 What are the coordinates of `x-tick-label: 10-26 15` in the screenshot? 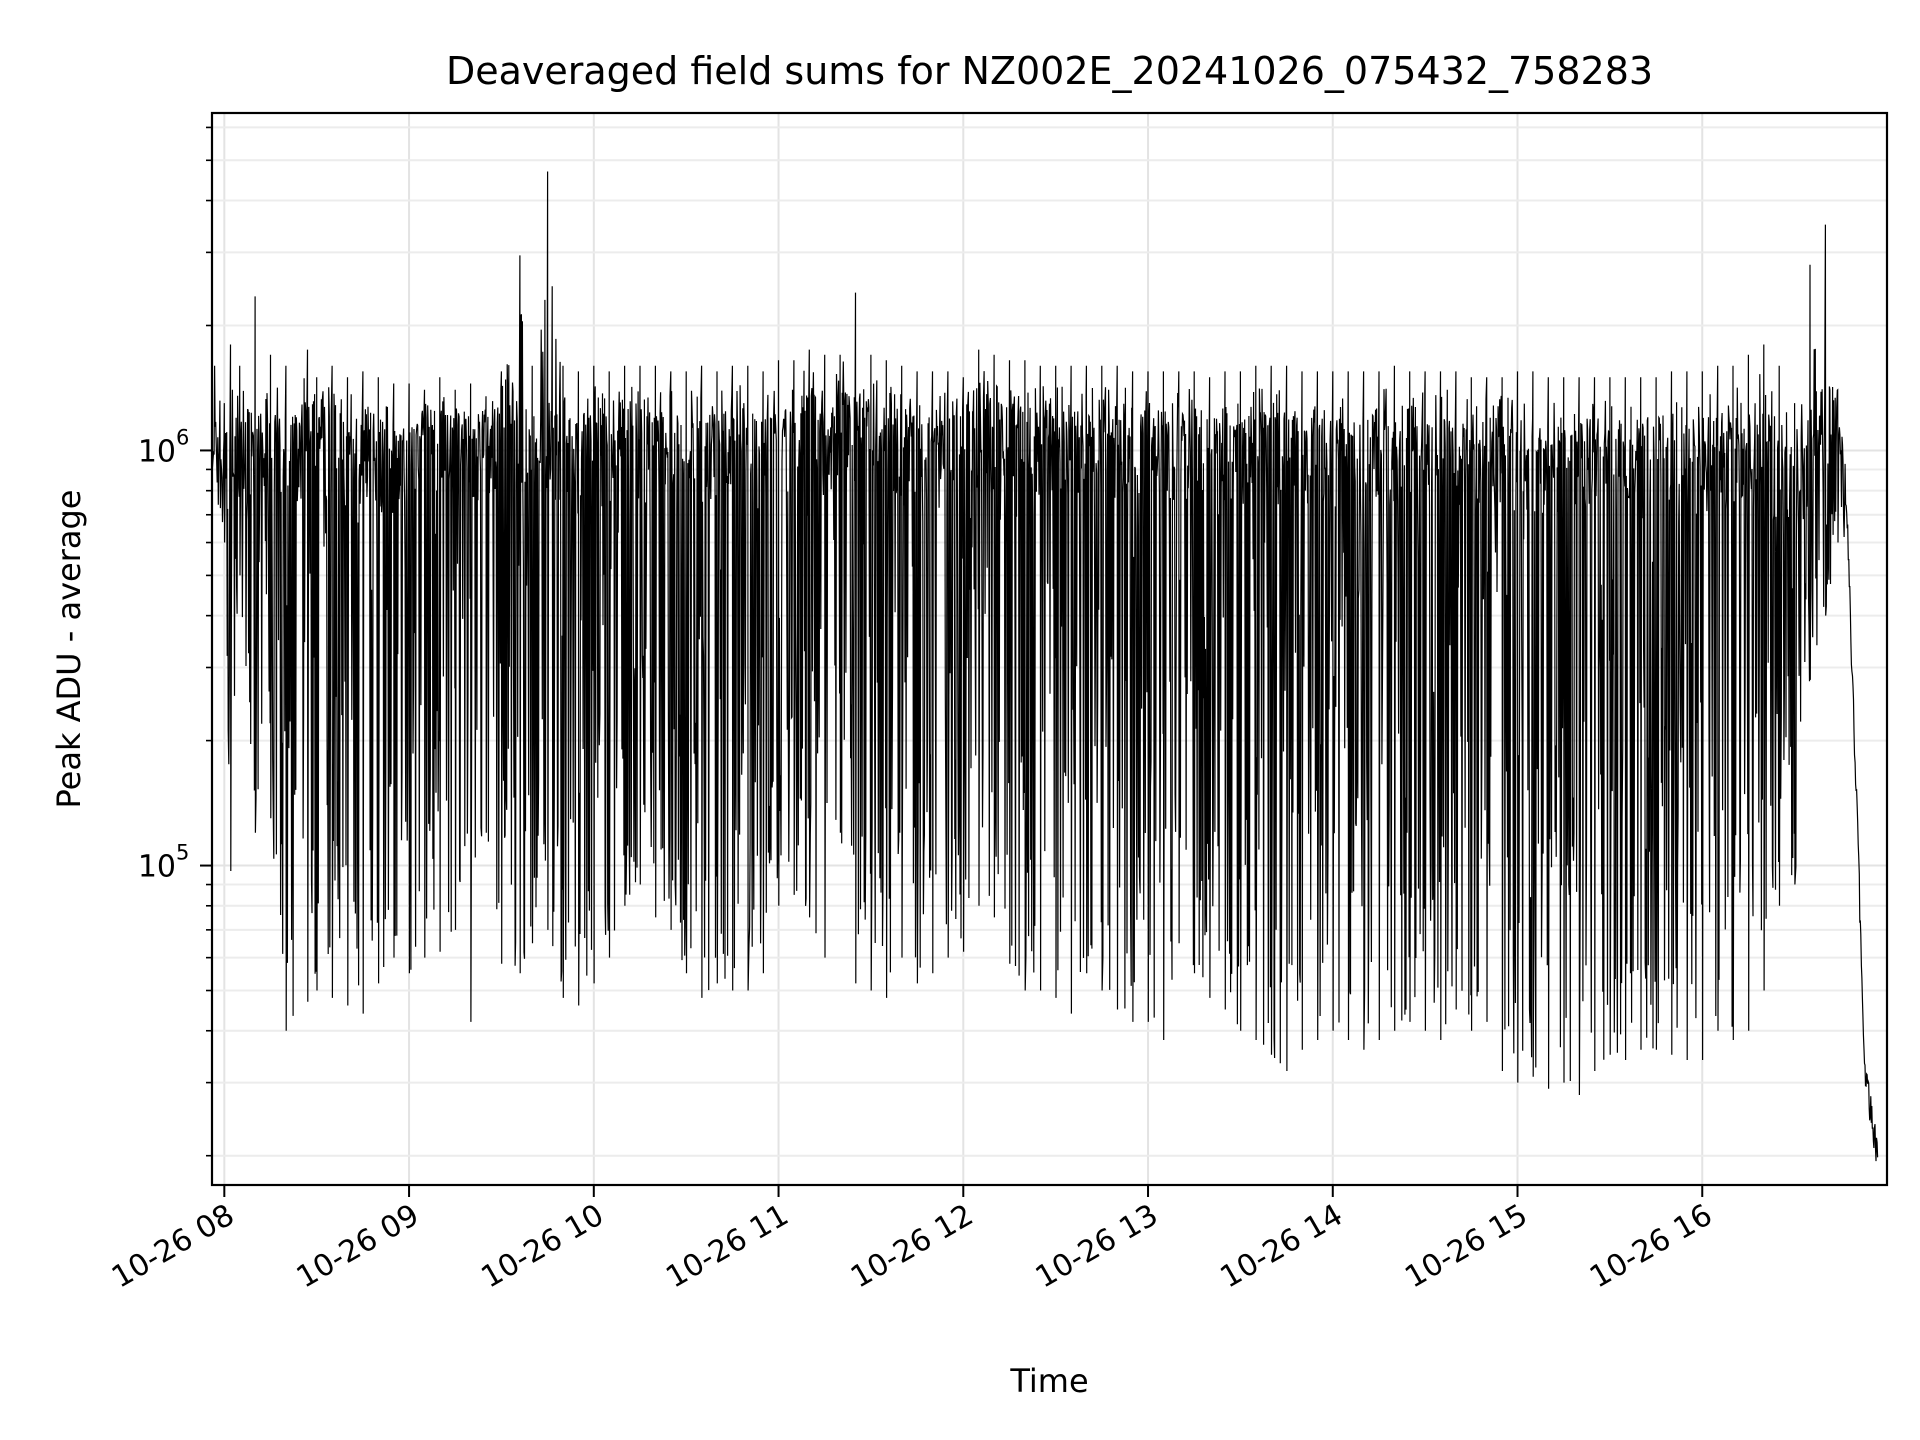 It's located at (1466, 1247).